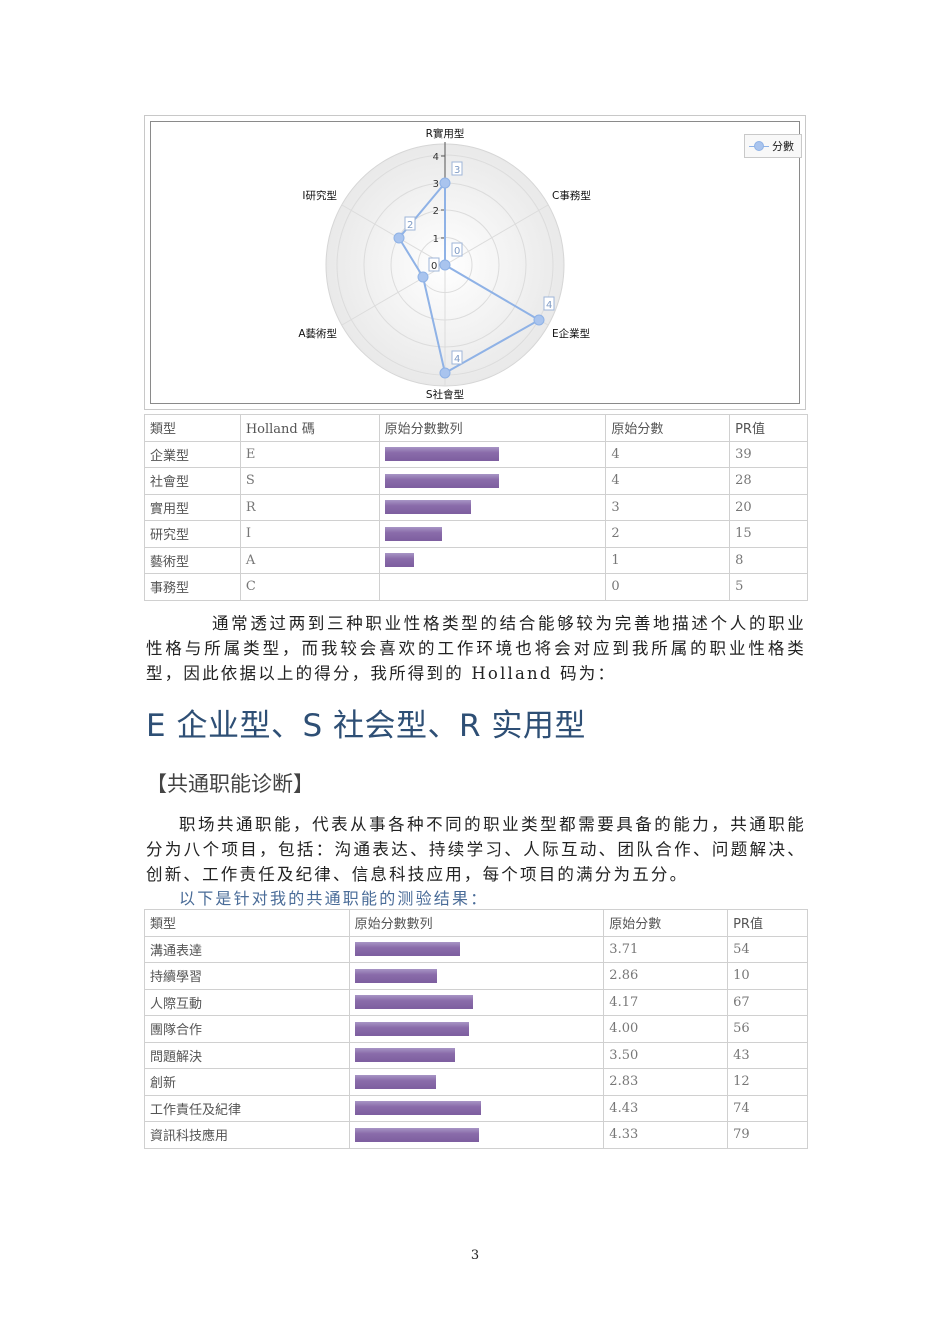 This screenshot has height=1344, width=950. I want to click on cell-code: R, so click(309, 507).